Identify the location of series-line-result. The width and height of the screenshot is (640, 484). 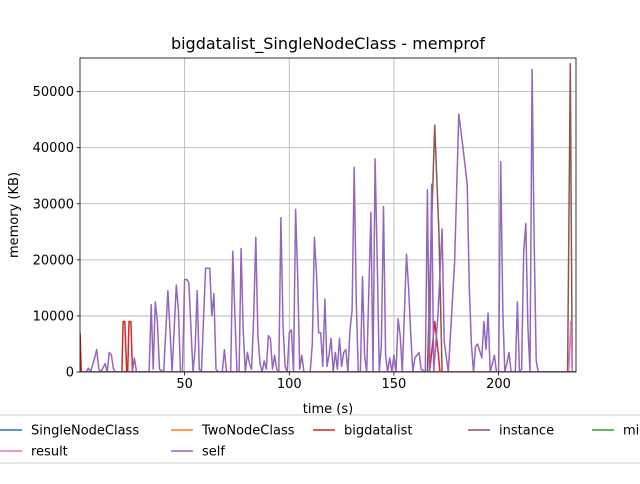
(326, 346).